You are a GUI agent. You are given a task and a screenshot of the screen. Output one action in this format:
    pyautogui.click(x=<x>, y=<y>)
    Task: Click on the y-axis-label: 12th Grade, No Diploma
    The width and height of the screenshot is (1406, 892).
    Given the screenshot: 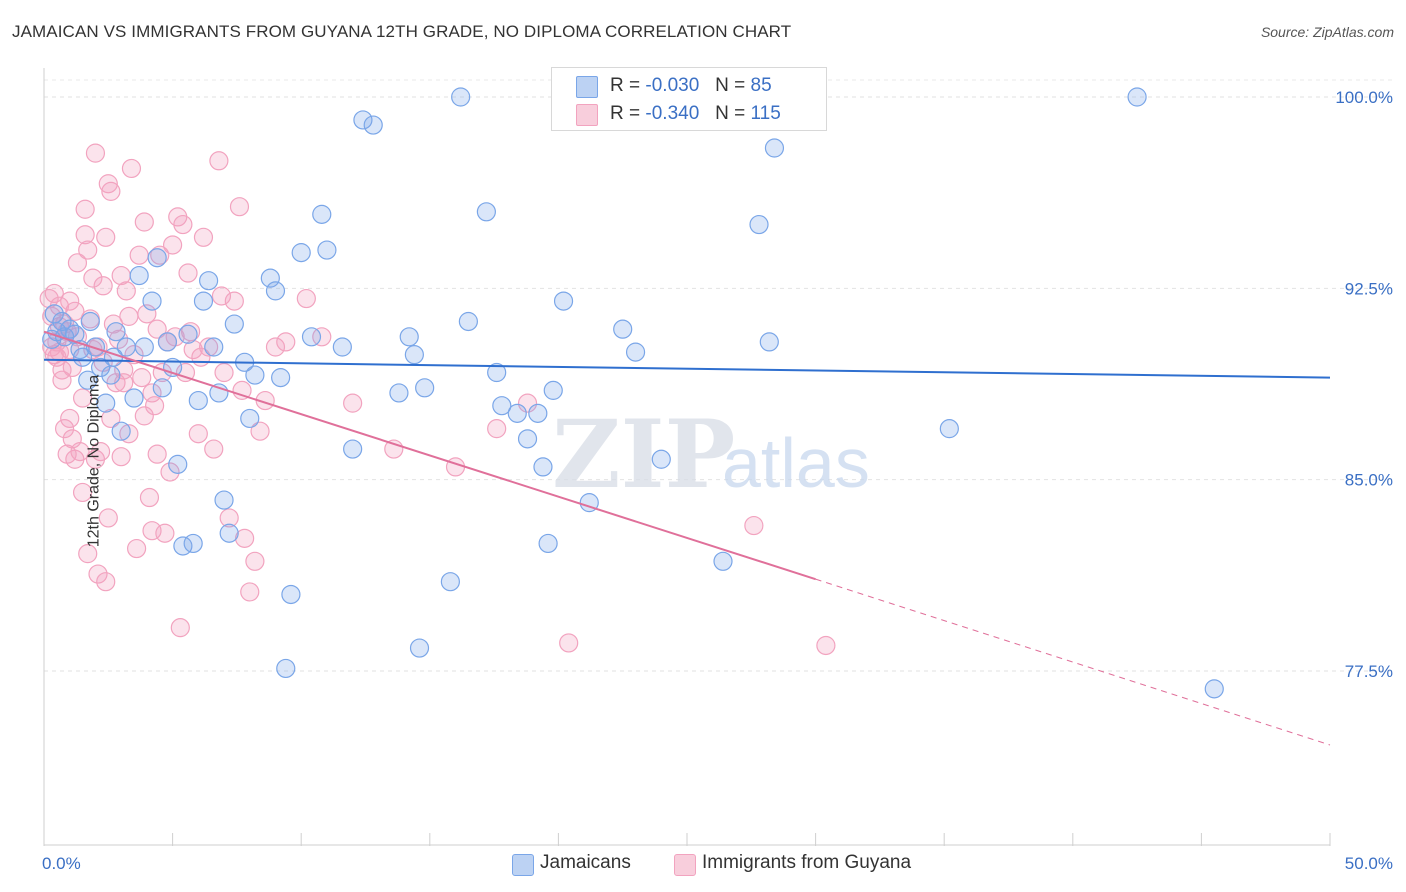 What is the action you would take?
    pyautogui.click(x=94, y=461)
    